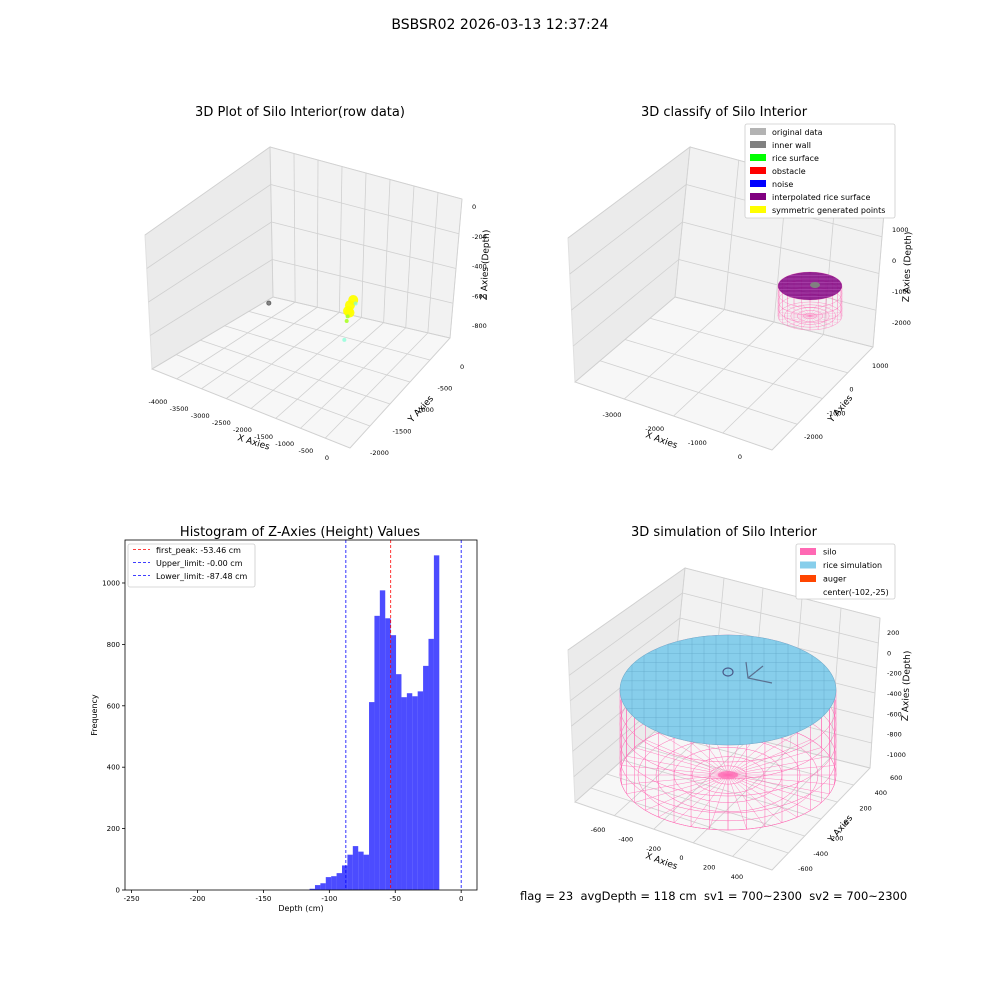  I want to click on y-tick-label: -1000, so click(424, 410).